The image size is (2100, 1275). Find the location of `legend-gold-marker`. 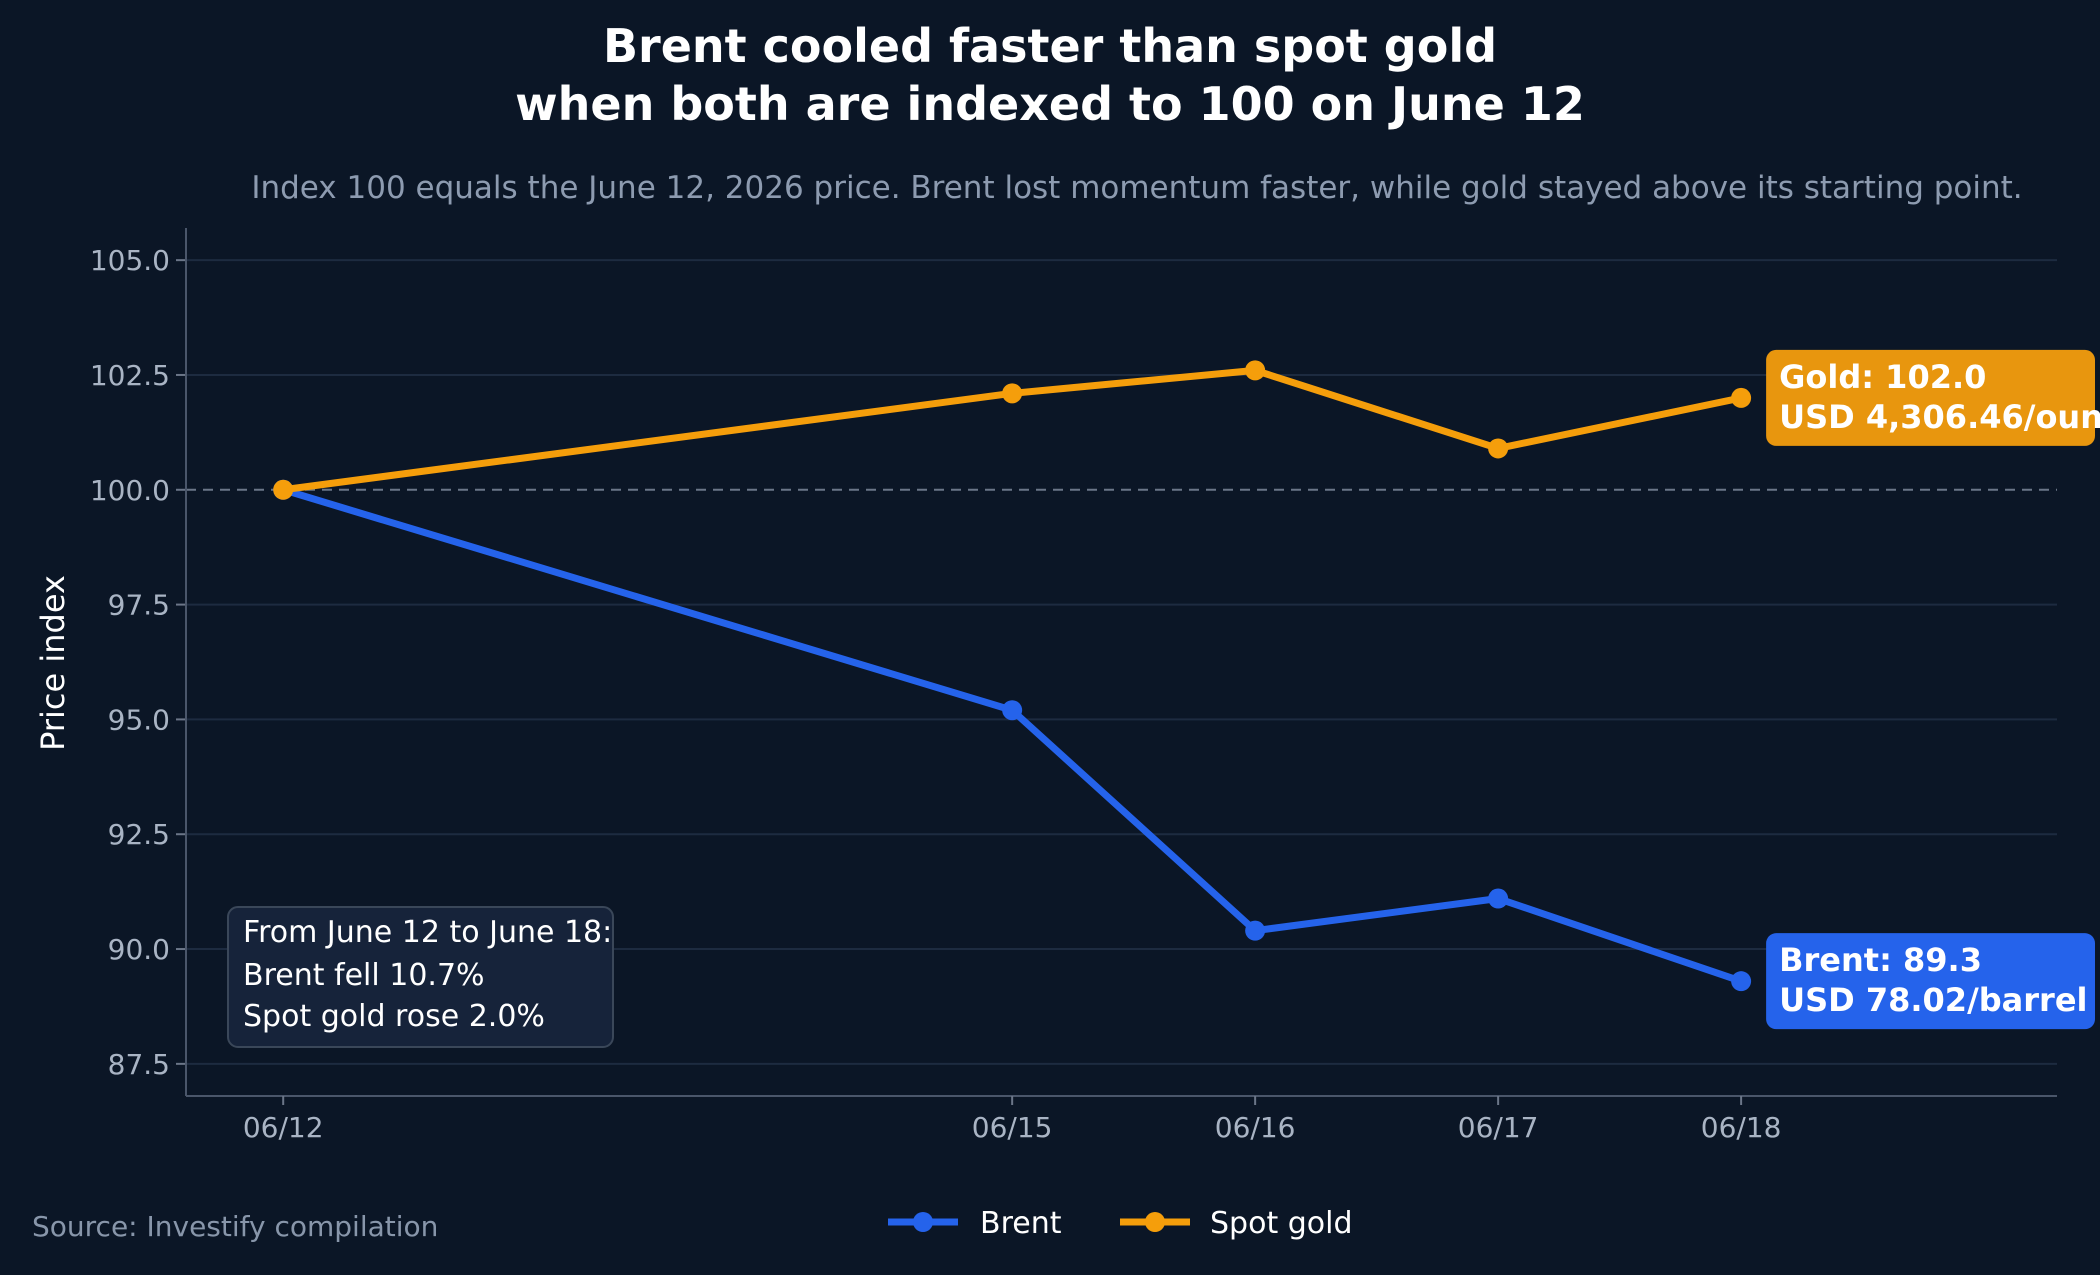

legend-gold-marker is located at coordinates (1155, 1222).